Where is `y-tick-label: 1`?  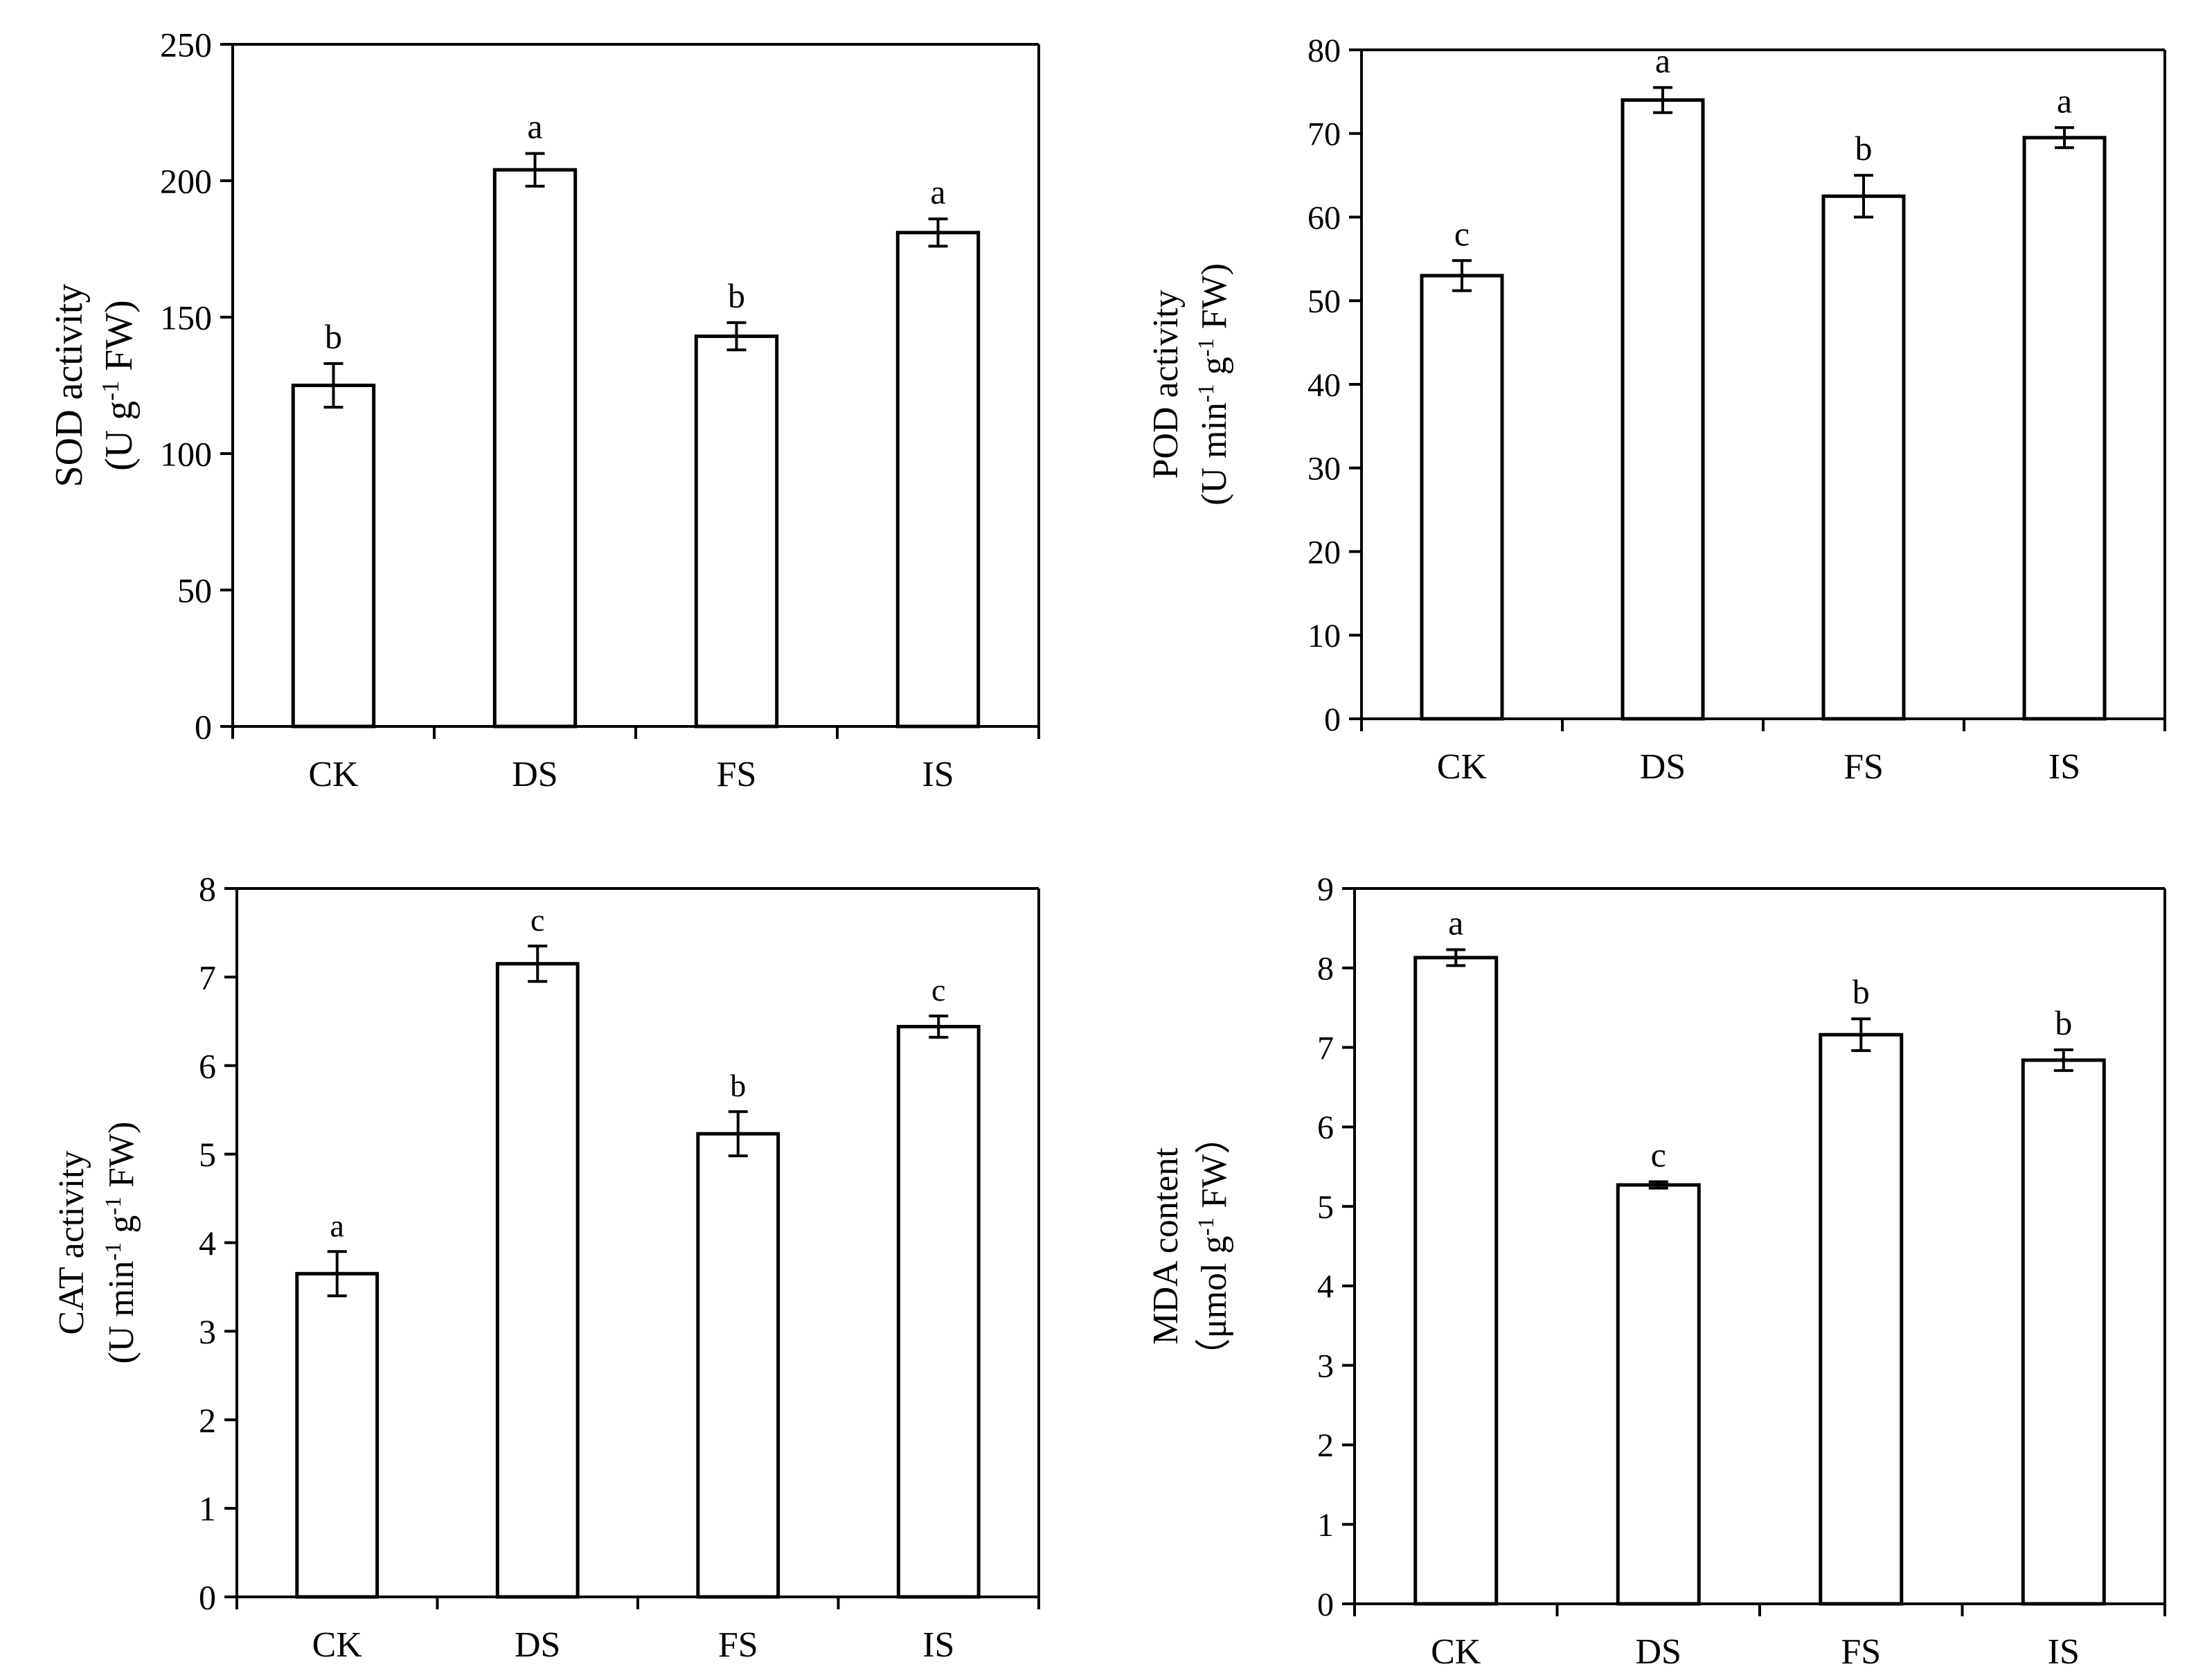 y-tick-label: 1 is located at coordinates (1325, 1525).